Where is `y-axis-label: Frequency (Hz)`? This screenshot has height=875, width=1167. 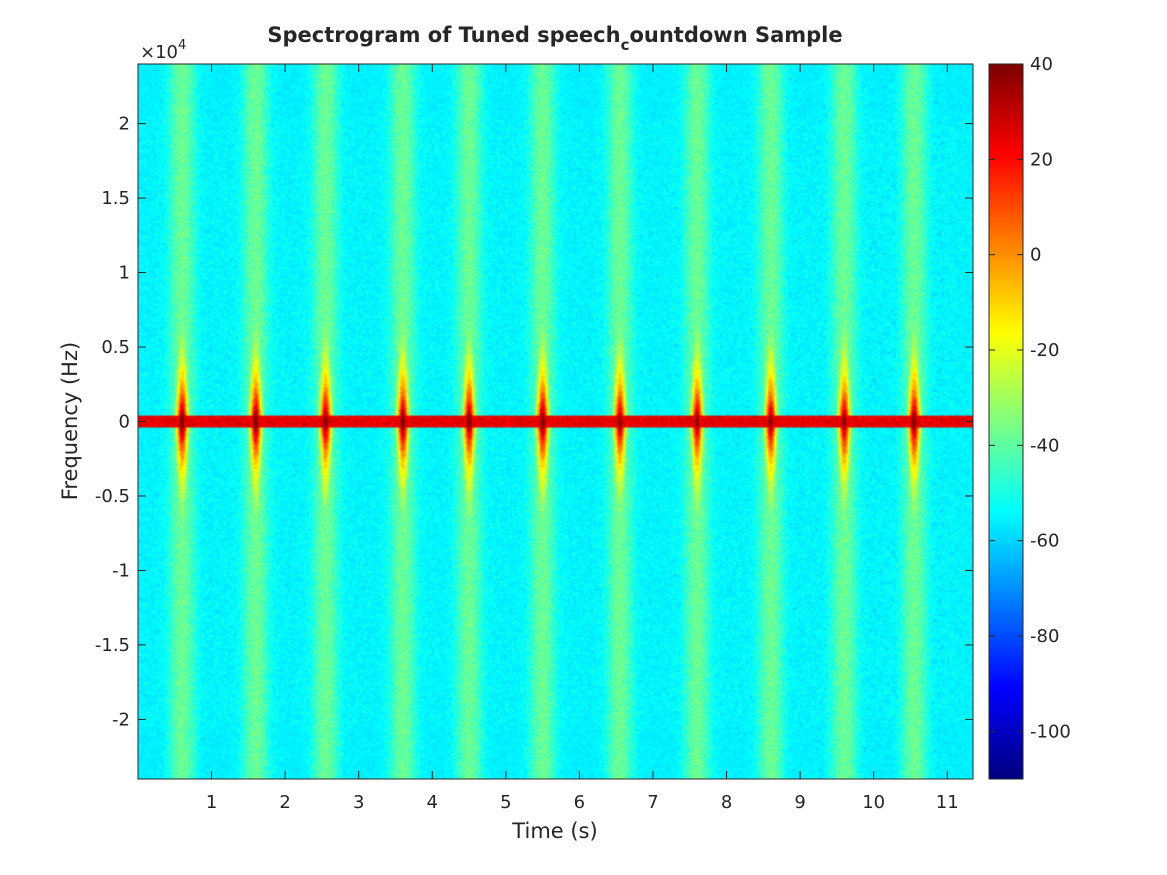 y-axis-label: Frequency (Hz) is located at coordinates (70, 421).